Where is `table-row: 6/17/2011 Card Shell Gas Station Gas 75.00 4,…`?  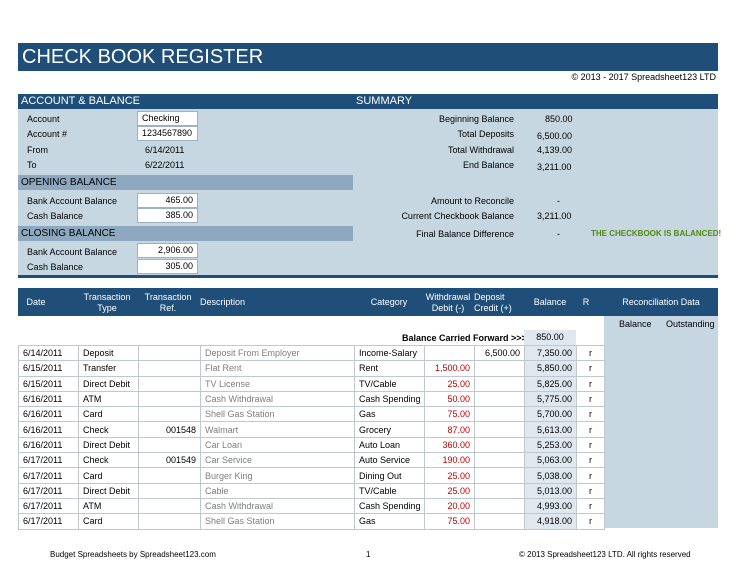
table-row: 6/17/2011 Card Shell Gas Station Gas 75.00 4,… is located at coordinates (311, 521).